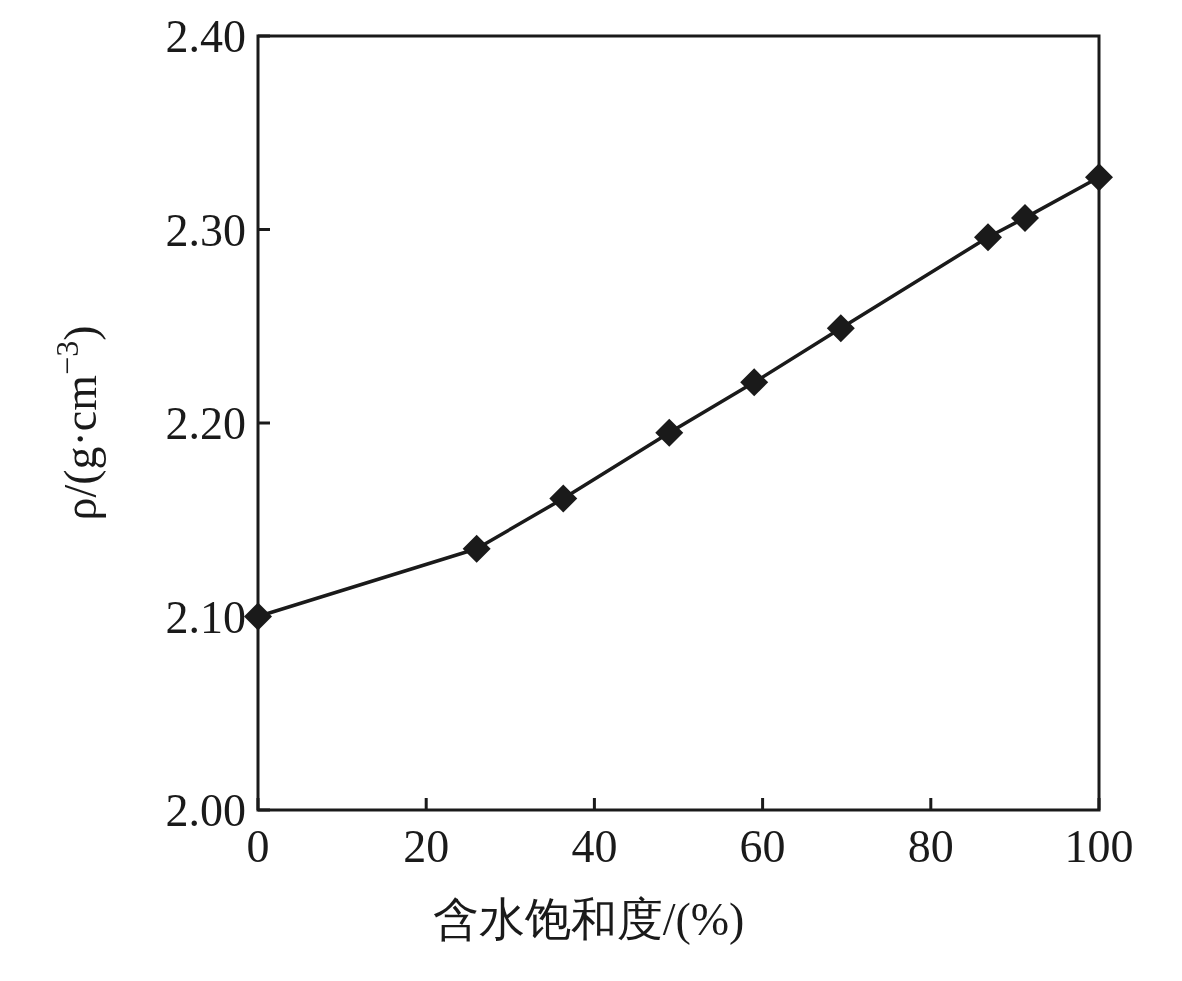  I want to click on x-tick-label: 40, so click(594, 846).